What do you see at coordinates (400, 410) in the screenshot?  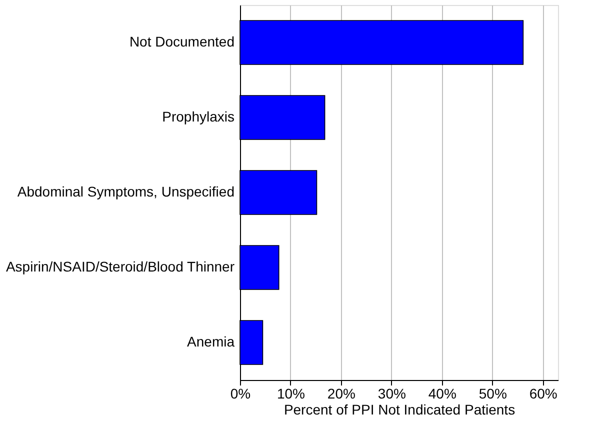 I see `x-axis-title: Percent of PPI Not Indicated Patients` at bounding box center [400, 410].